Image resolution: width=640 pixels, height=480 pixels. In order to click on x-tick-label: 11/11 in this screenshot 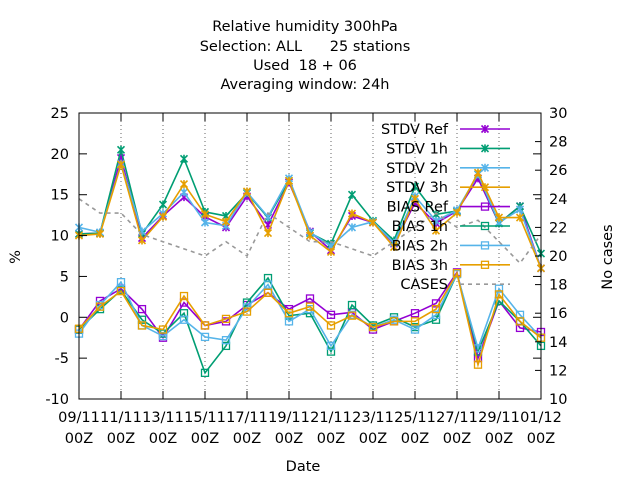, I will do `click(121, 418)`.